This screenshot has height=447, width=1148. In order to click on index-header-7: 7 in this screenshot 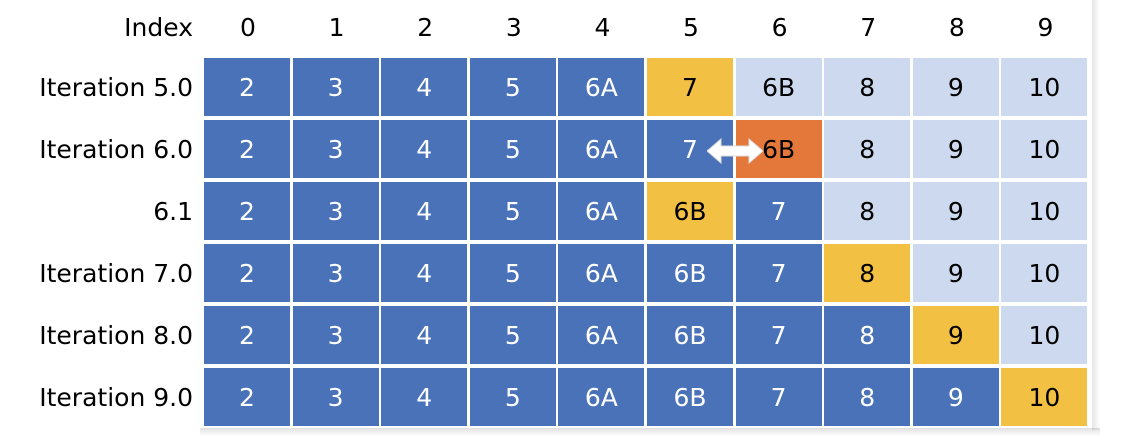, I will do `click(868, 27)`.